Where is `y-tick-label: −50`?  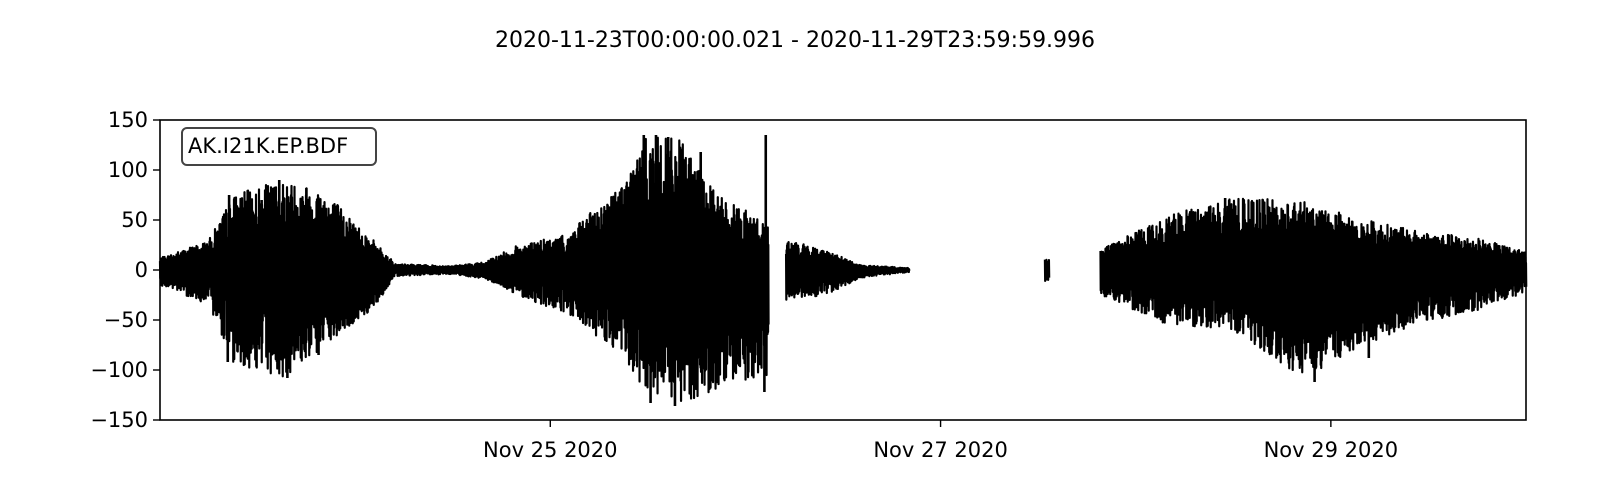 y-tick-label: −50 is located at coordinates (126, 320).